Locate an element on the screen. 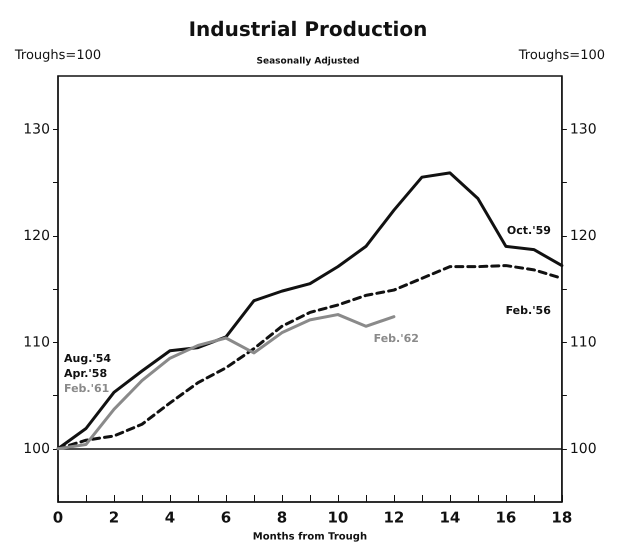  y2-tick-label: 130 is located at coordinates (583, 129).